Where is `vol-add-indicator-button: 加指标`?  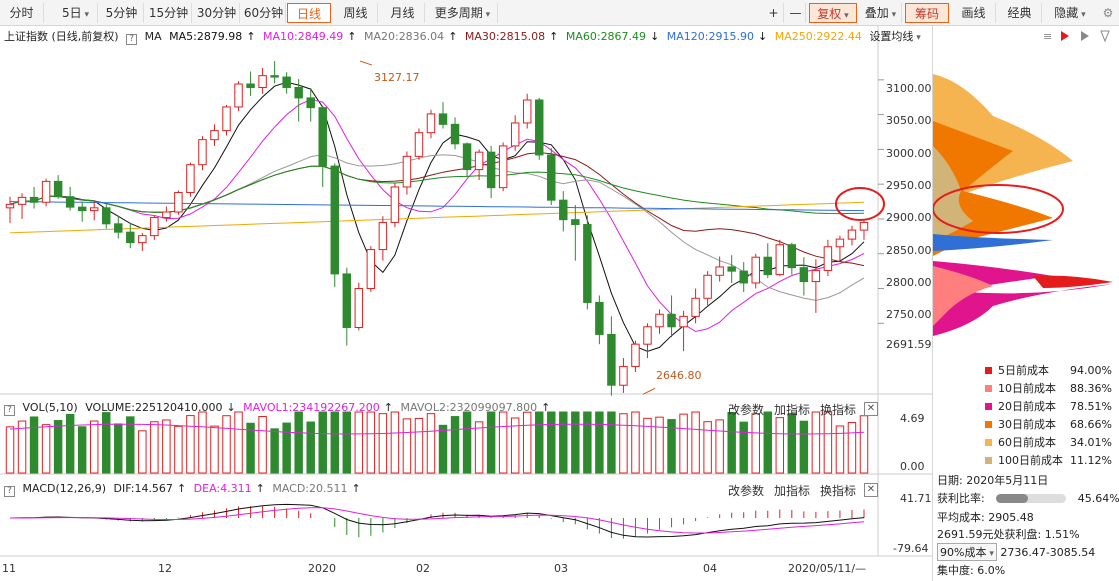 vol-add-indicator-button: 加指标 is located at coordinates (792, 410).